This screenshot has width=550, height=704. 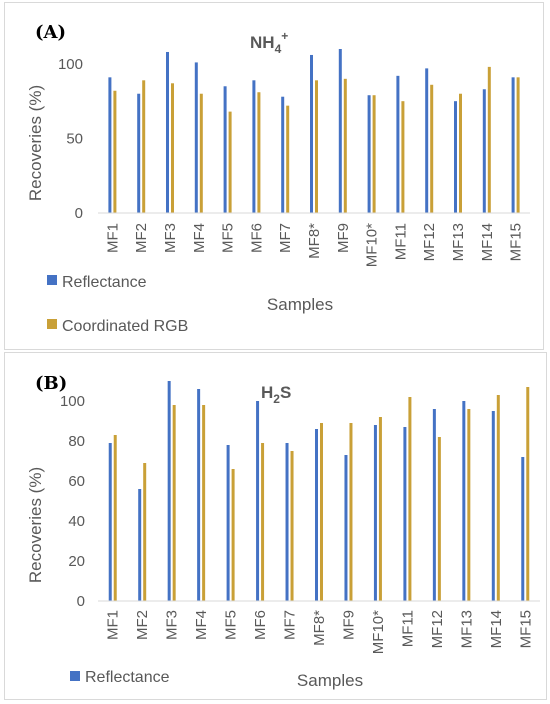 What do you see at coordinates (51, 383) in the screenshot?
I see `panel-b-letter: (B)` at bounding box center [51, 383].